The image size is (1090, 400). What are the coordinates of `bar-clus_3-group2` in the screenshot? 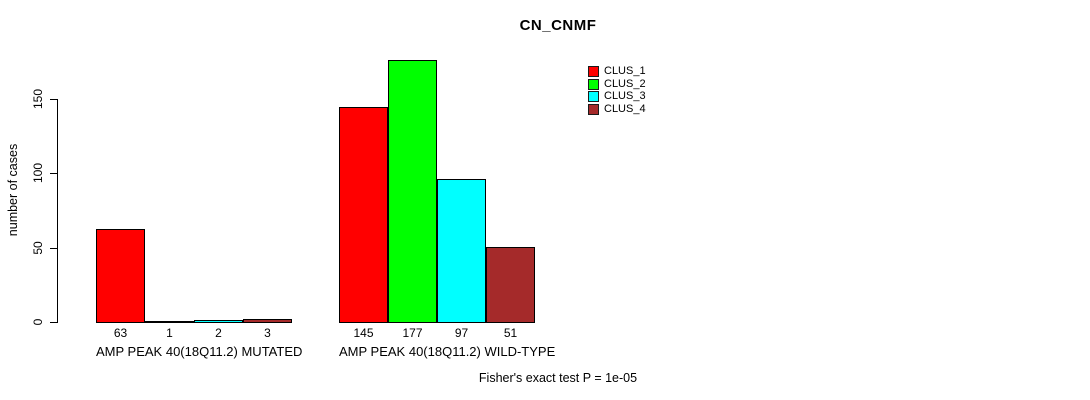 It's located at (461, 251).